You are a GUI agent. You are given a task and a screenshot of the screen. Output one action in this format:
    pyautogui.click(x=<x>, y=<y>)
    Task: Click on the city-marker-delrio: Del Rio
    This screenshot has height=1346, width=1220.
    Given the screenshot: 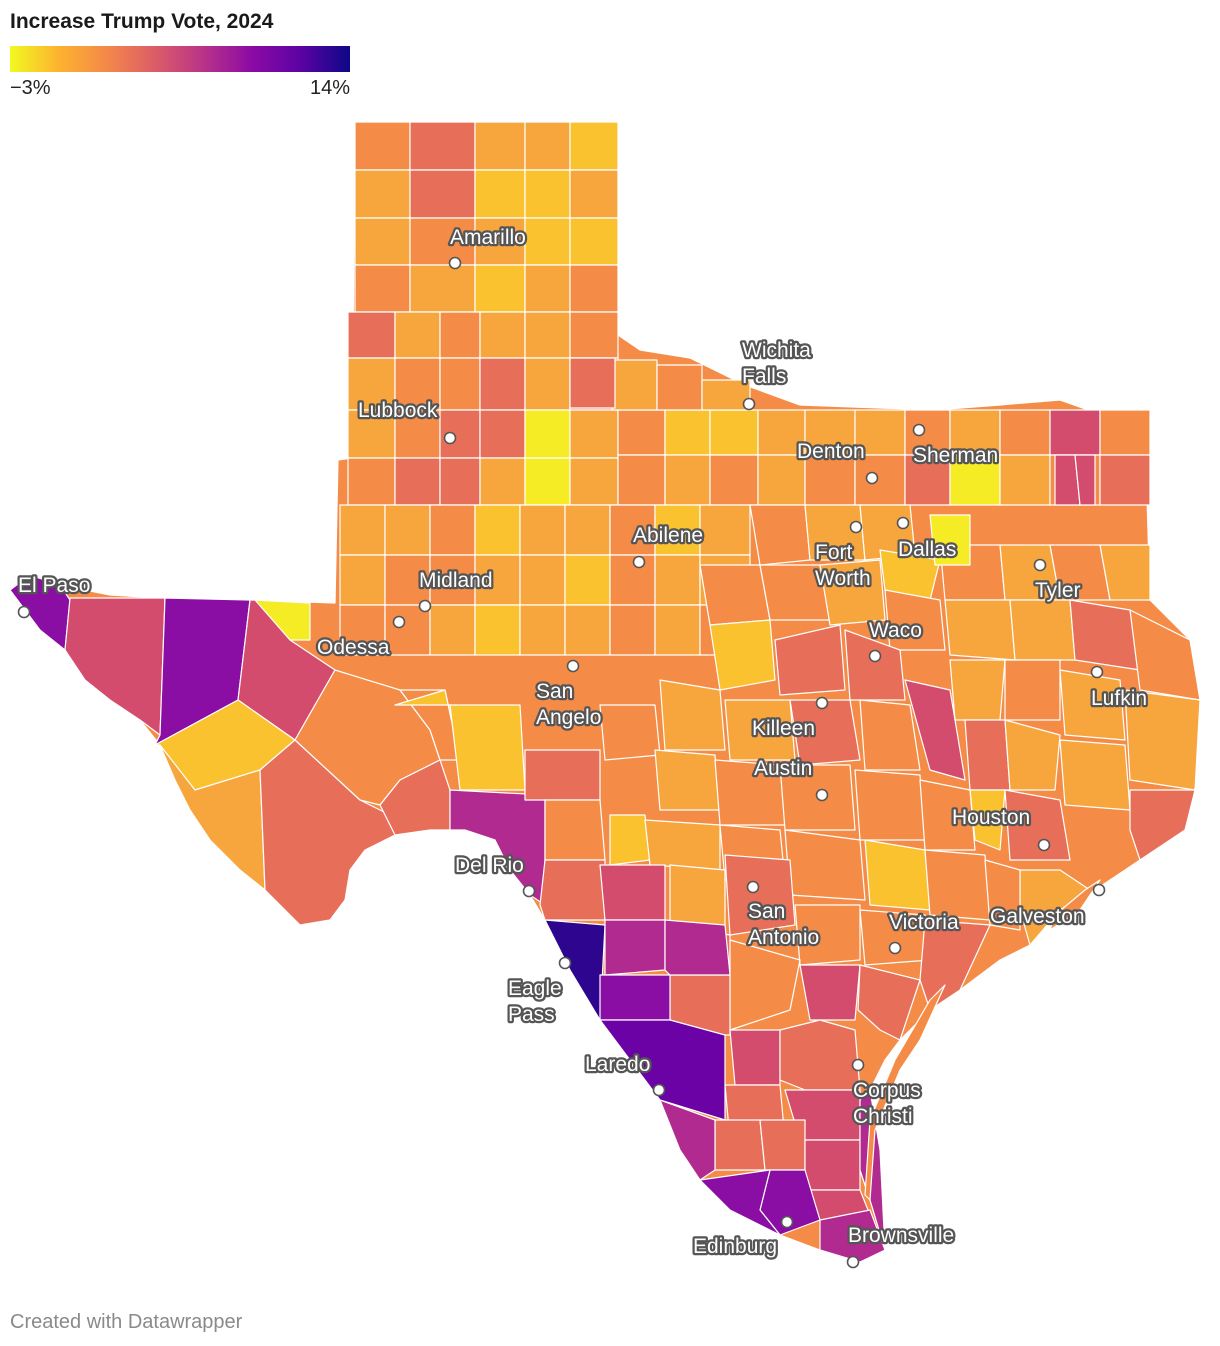 What is the action you would take?
    pyautogui.click(x=494, y=875)
    